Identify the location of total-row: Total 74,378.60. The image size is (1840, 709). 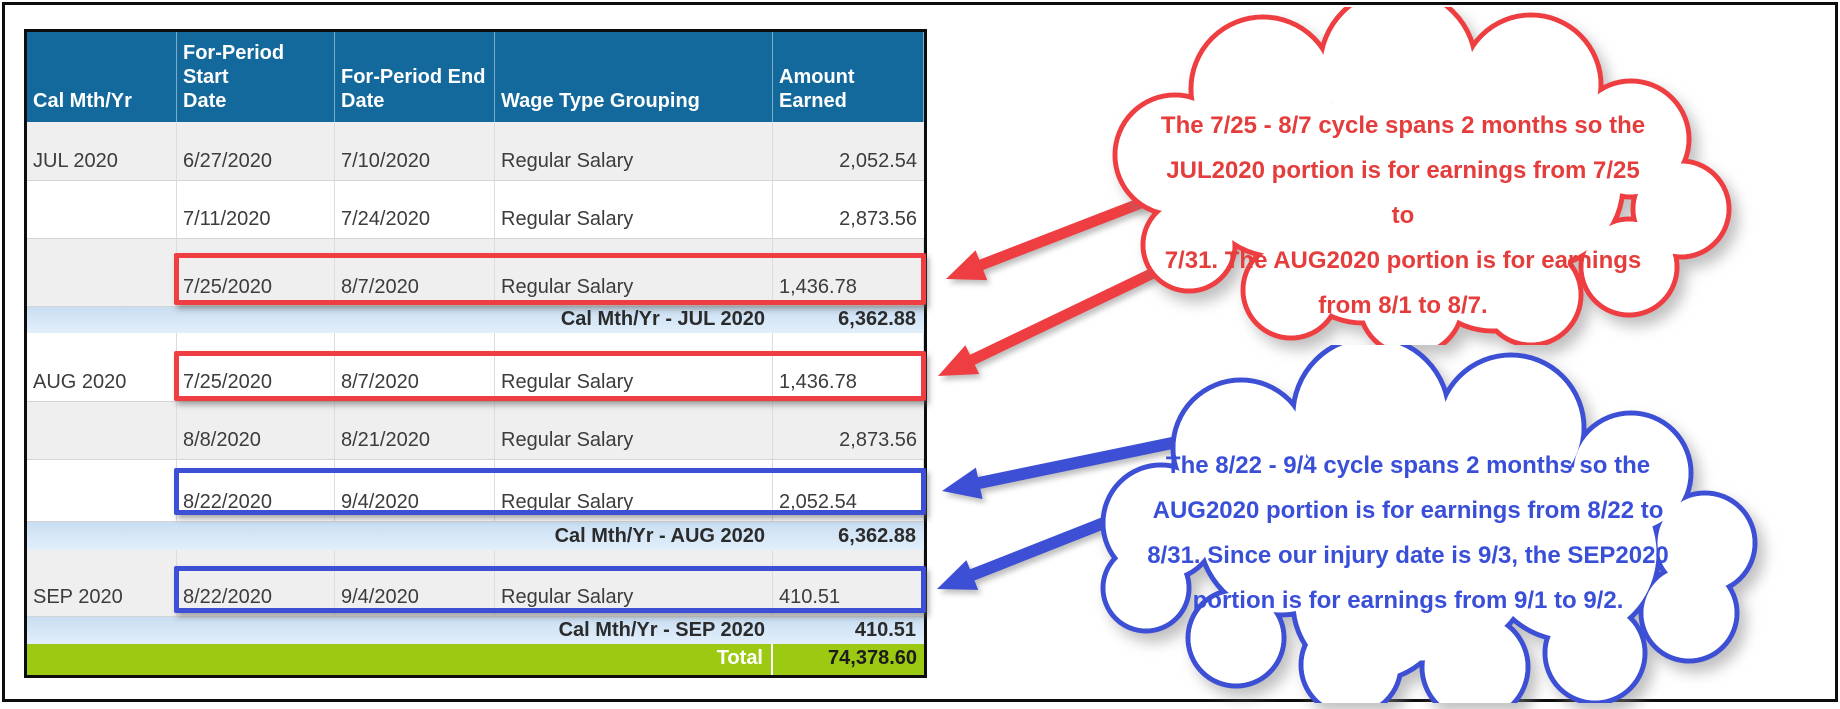
(475, 659).